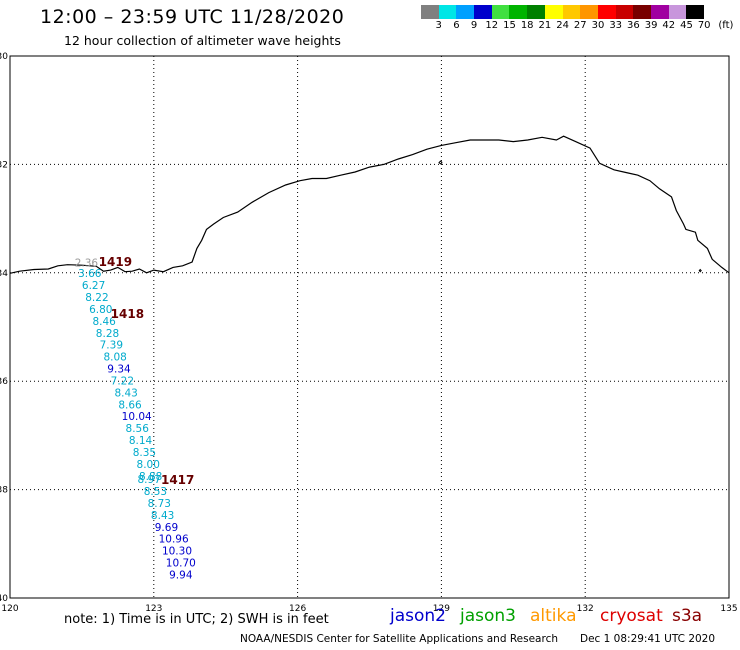  Describe the element at coordinates (438, 25) in the screenshot. I see `legend-label: 3` at that location.